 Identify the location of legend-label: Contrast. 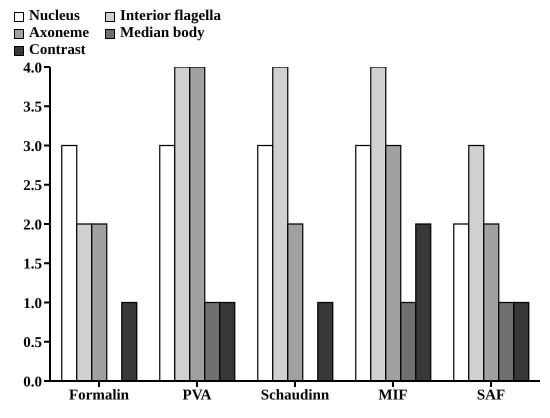
(57, 50).